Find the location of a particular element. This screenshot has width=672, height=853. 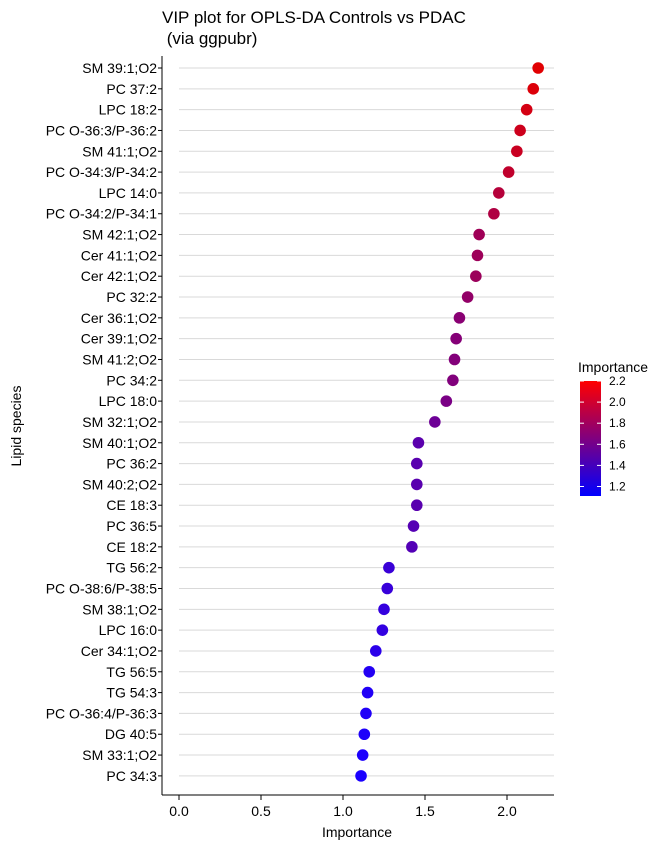

legend-tick-label: 1.8 is located at coordinates (617, 423).